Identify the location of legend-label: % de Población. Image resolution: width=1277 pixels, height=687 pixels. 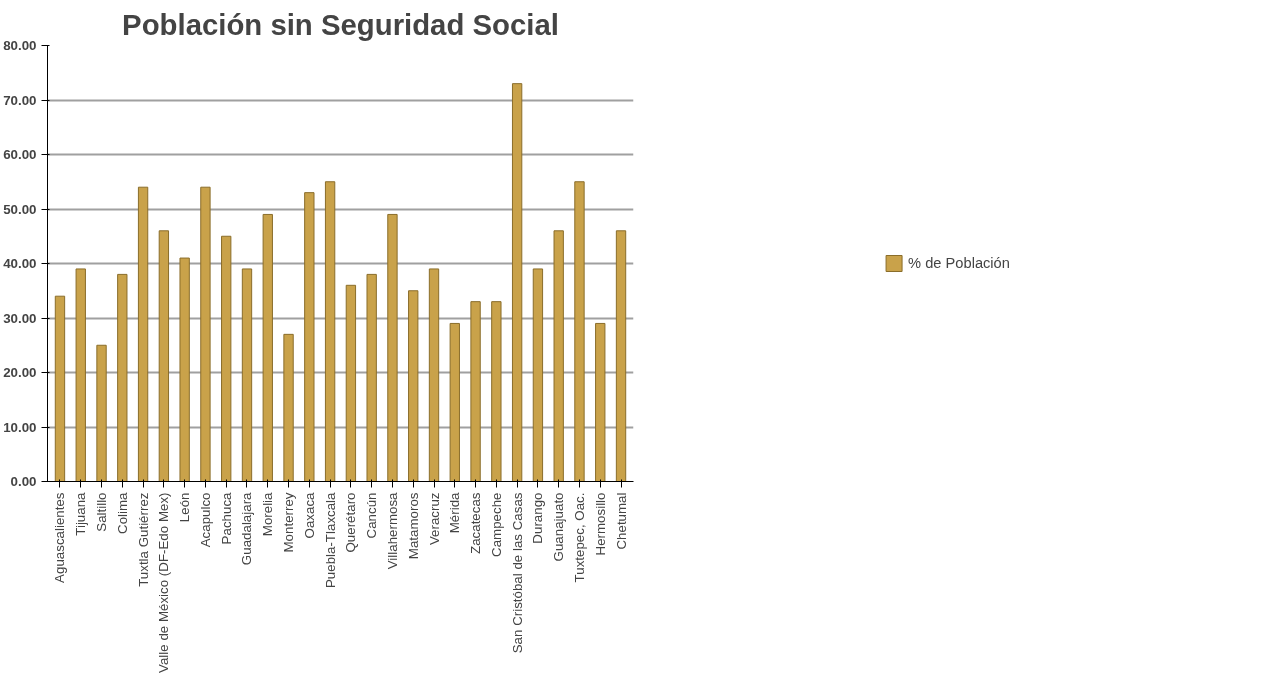
(959, 263).